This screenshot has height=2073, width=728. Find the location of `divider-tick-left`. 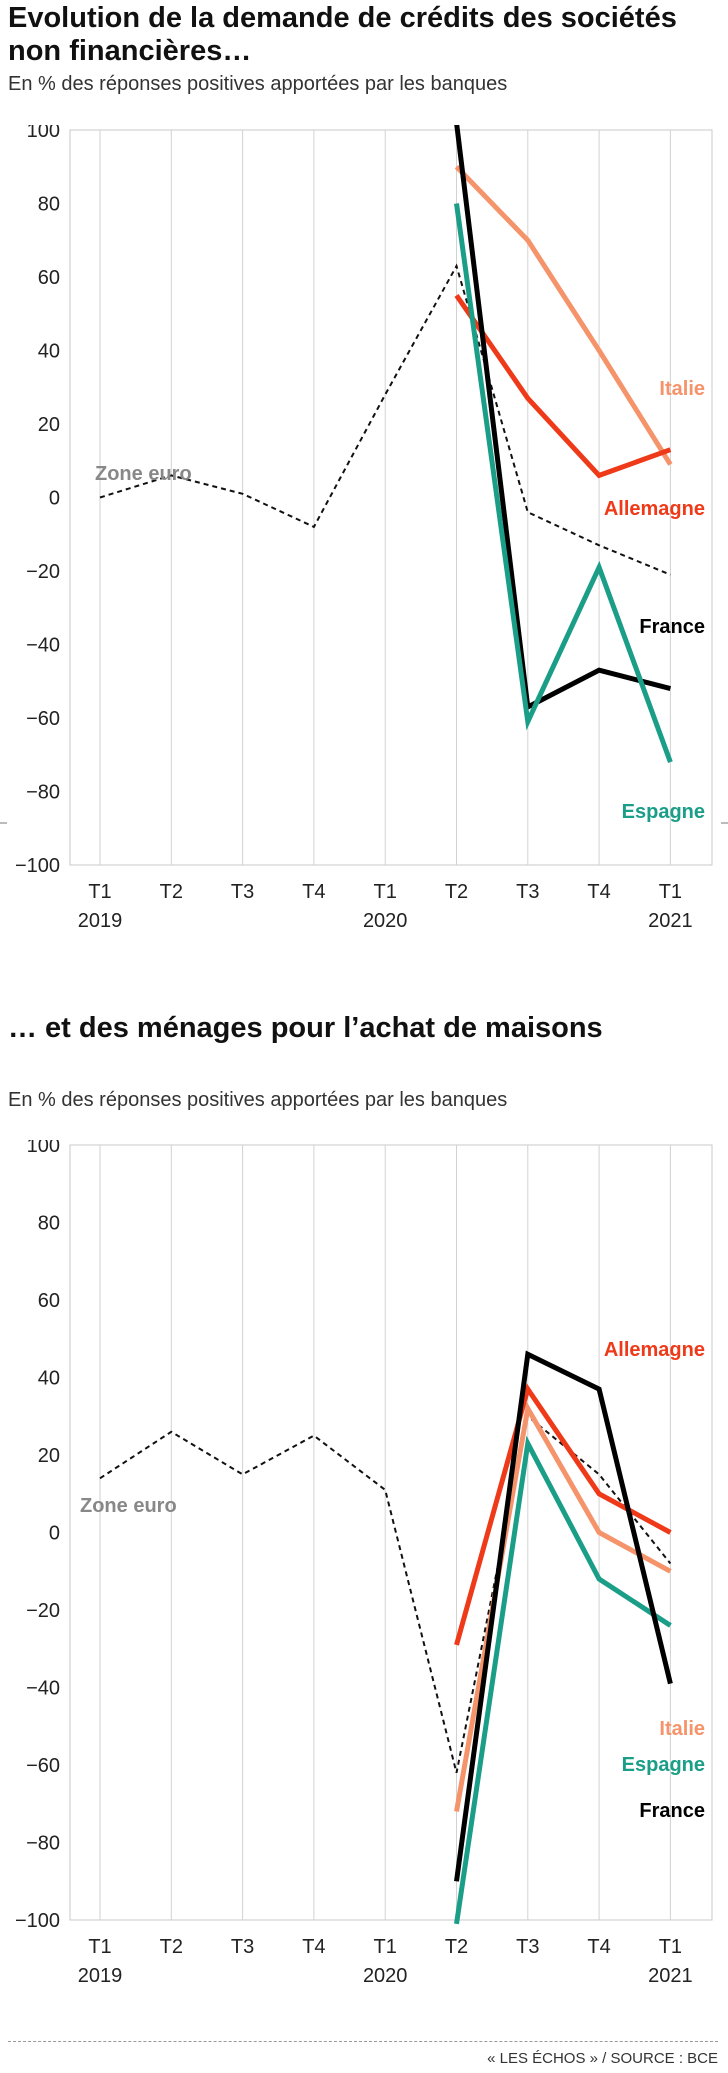

divider-tick-left is located at coordinates (3, 823).